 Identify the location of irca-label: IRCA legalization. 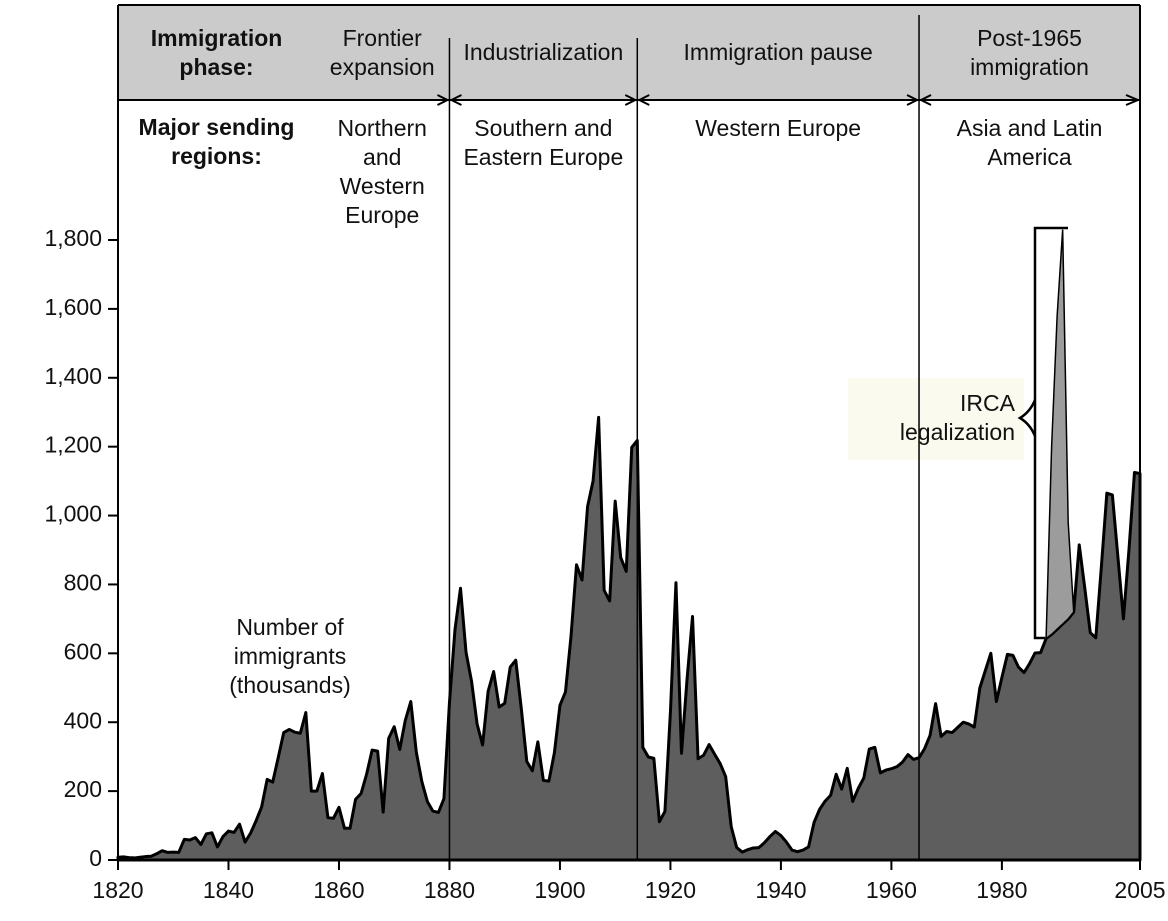
(957, 417).